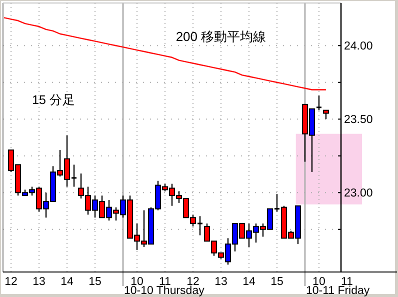 The width and height of the screenshot is (398, 297). Describe the element at coordinates (11, 282) in the screenshot. I see `x-tick-label: 12` at that location.